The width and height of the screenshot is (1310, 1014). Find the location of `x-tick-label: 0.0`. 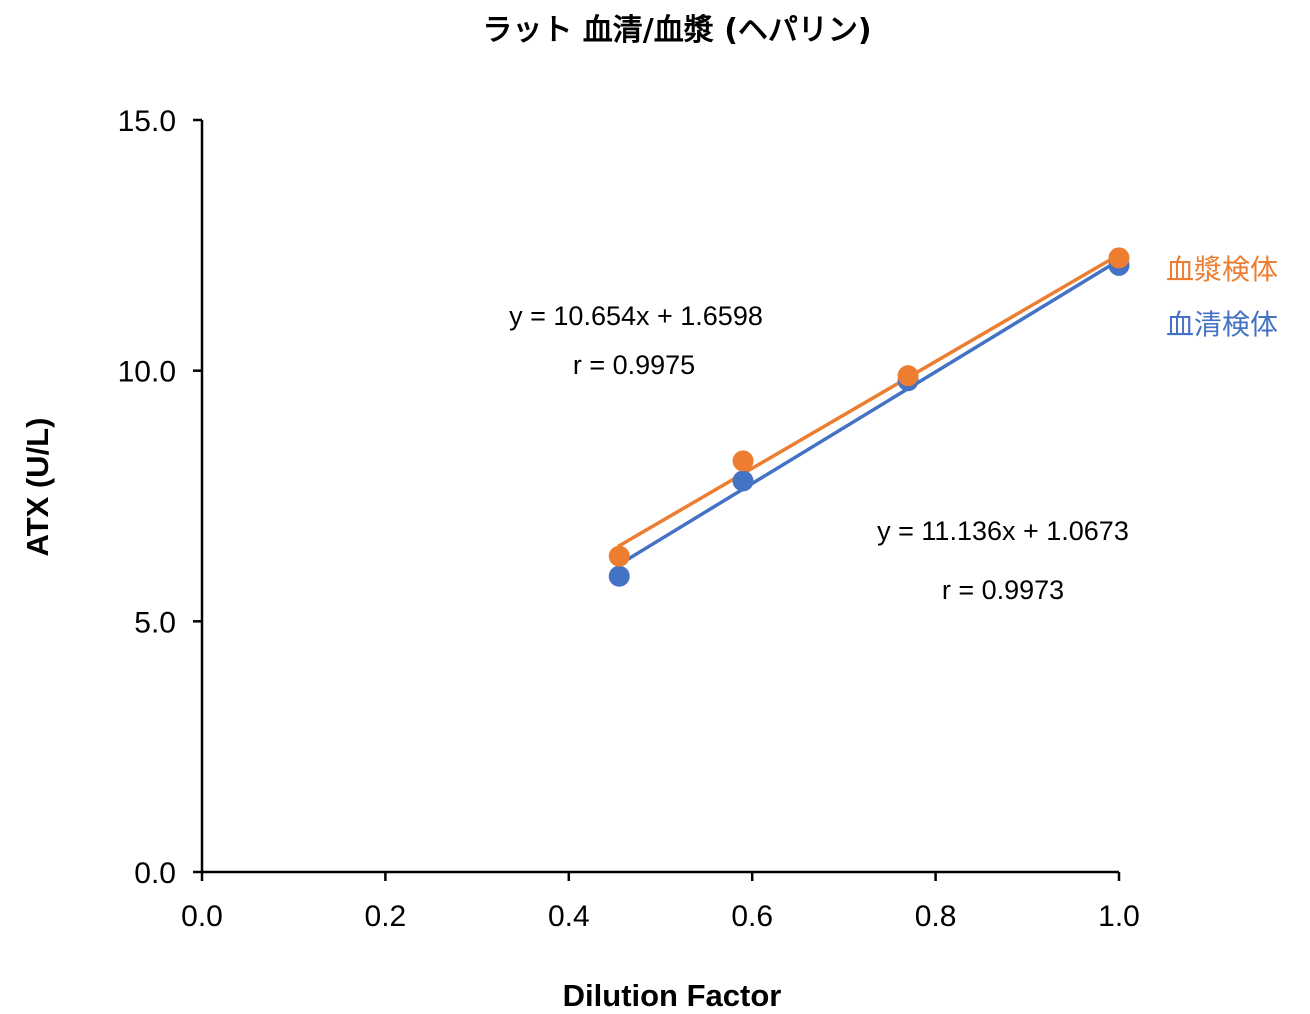

x-tick-label: 0.0 is located at coordinates (202, 916).